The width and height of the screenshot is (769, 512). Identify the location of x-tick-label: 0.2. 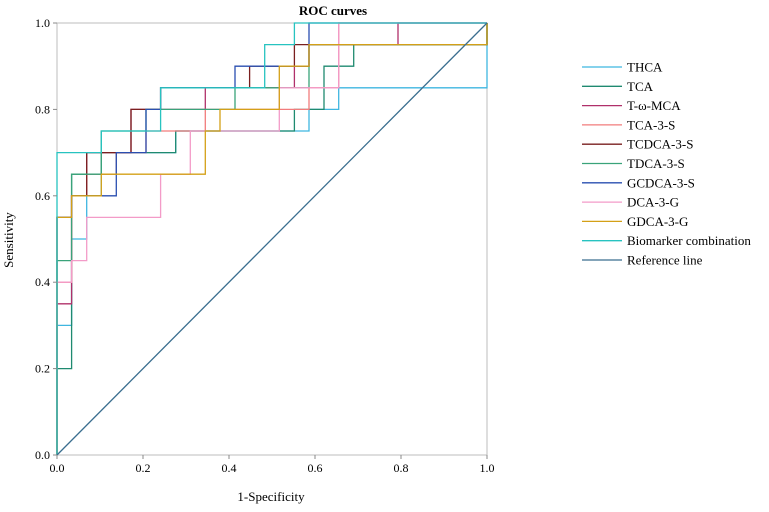
(143, 468).